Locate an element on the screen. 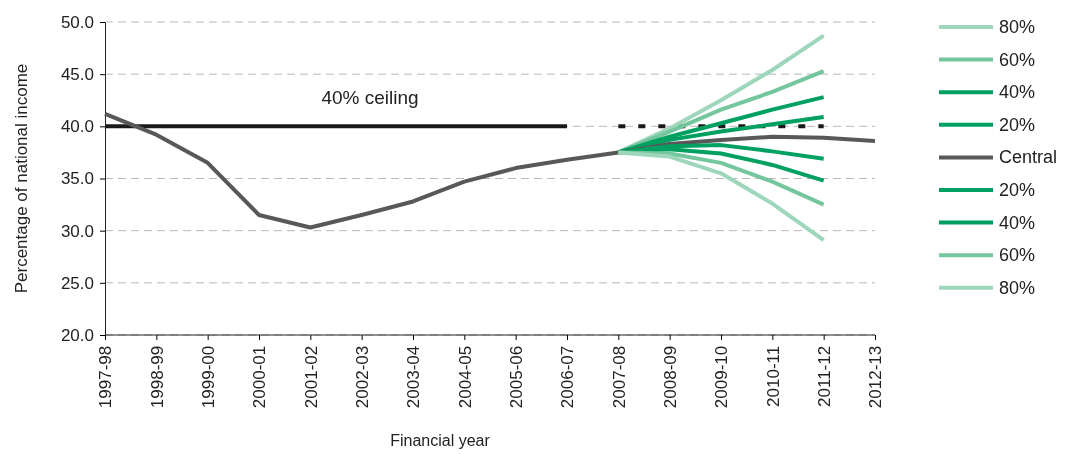 This screenshot has width=1084, height=454. y-tick-label: 20.0 is located at coordinates (77, 335).